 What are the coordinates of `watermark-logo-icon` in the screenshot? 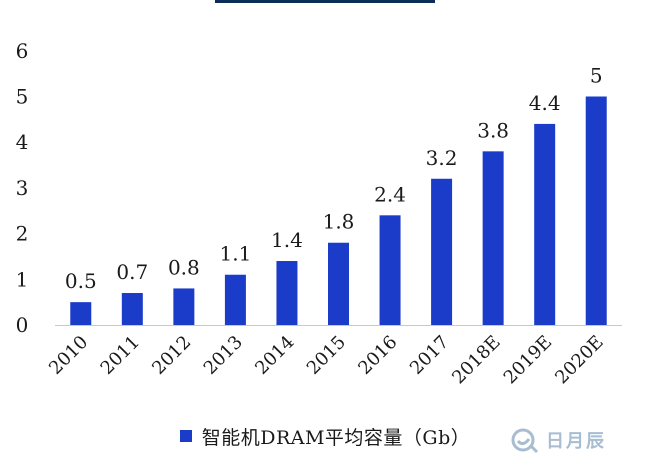 It's located at (525, 441).